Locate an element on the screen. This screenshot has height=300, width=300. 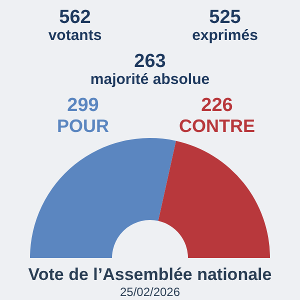
data-label: 226 is located at coordinates (217, 105).